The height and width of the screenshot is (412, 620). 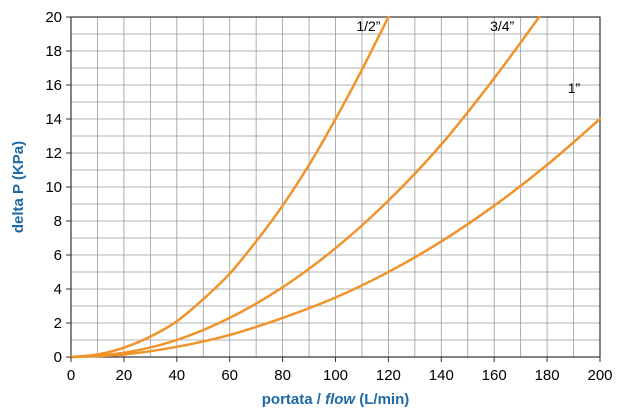 I want to click on x-tick-label: 80, so click(x=282, y=375).